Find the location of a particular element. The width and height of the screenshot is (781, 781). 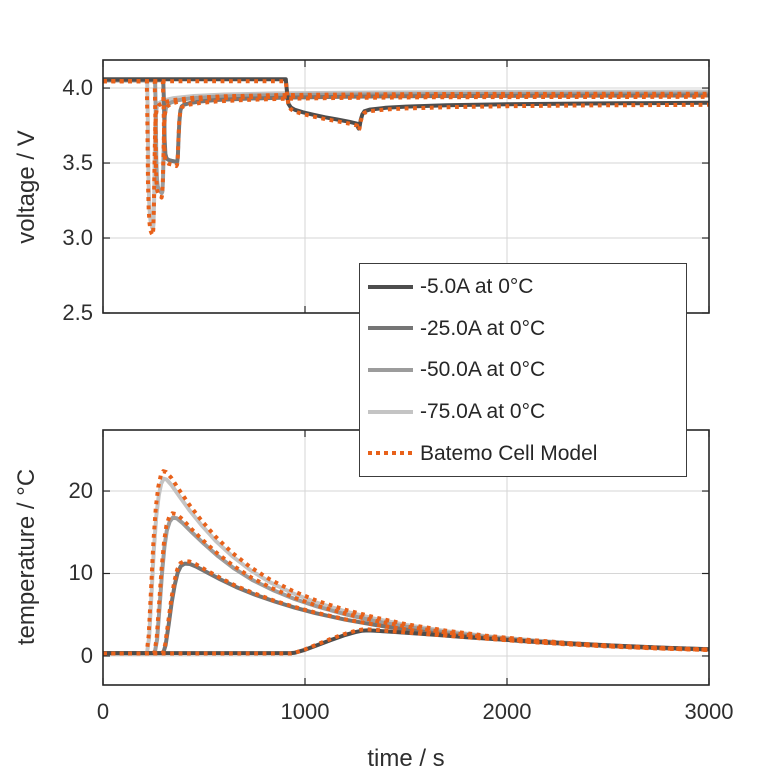

temperature-x-tick-label: 0 is located at coordinates (103, 711).